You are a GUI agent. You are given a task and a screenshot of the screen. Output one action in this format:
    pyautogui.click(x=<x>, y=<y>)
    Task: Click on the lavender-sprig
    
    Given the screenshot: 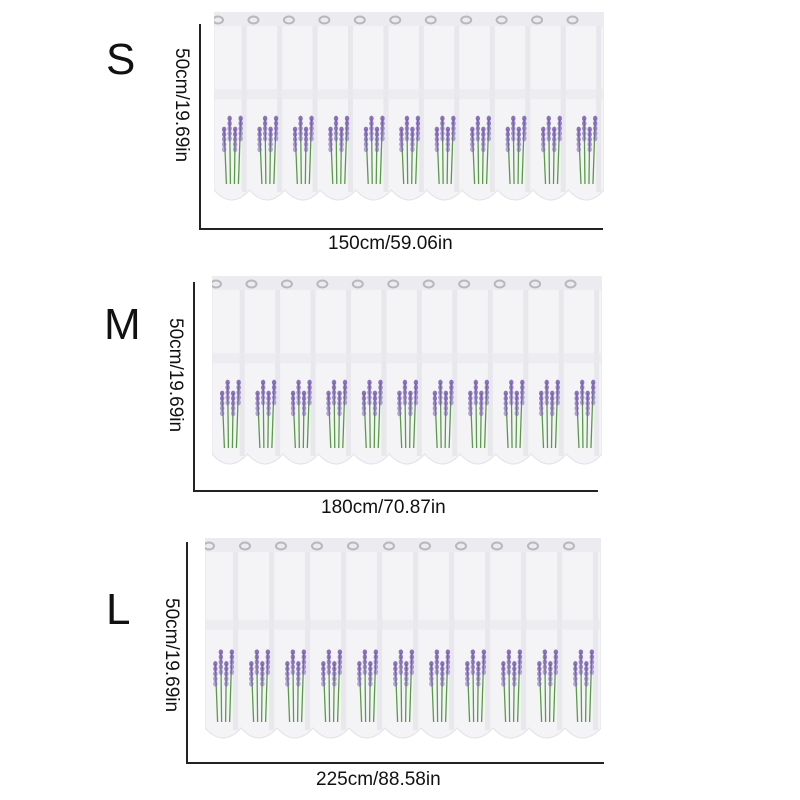 What is the action you would take?
    pyautogui.click(x=224, y=686)
    